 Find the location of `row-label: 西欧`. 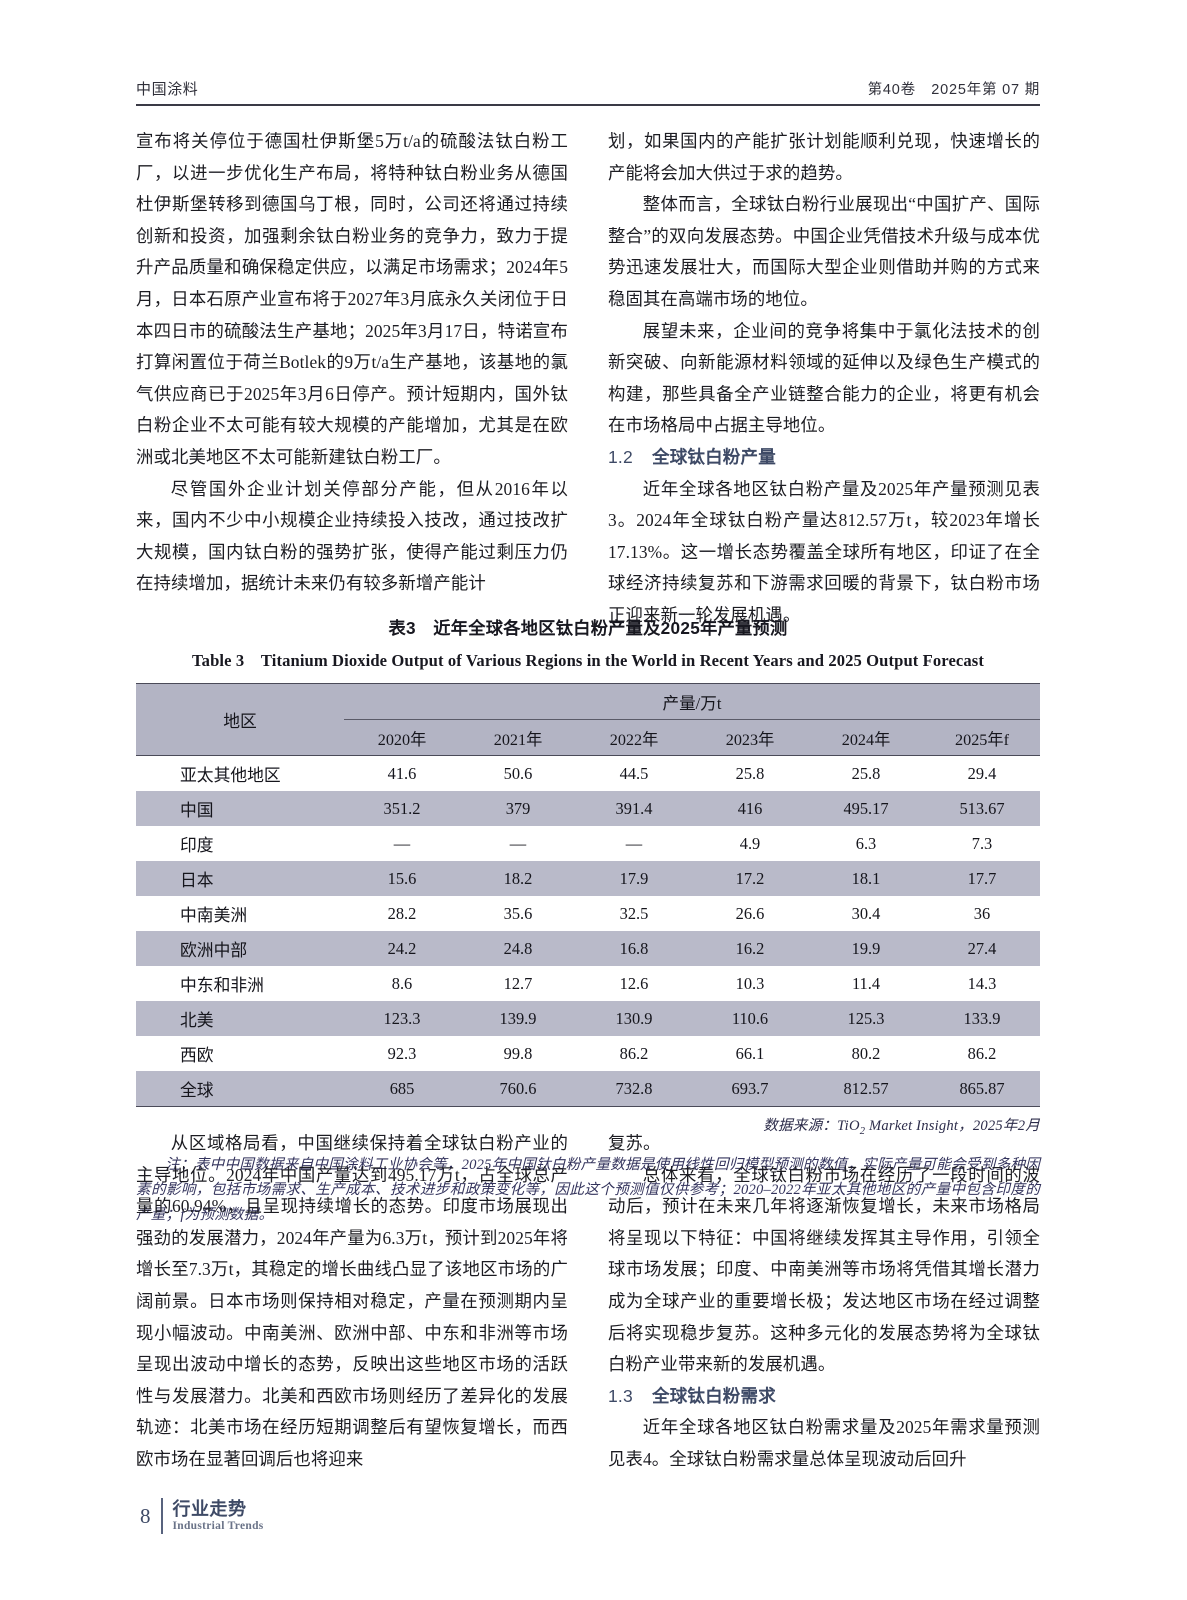

row-label: 西欧 is located at coordinates (240, 1053).